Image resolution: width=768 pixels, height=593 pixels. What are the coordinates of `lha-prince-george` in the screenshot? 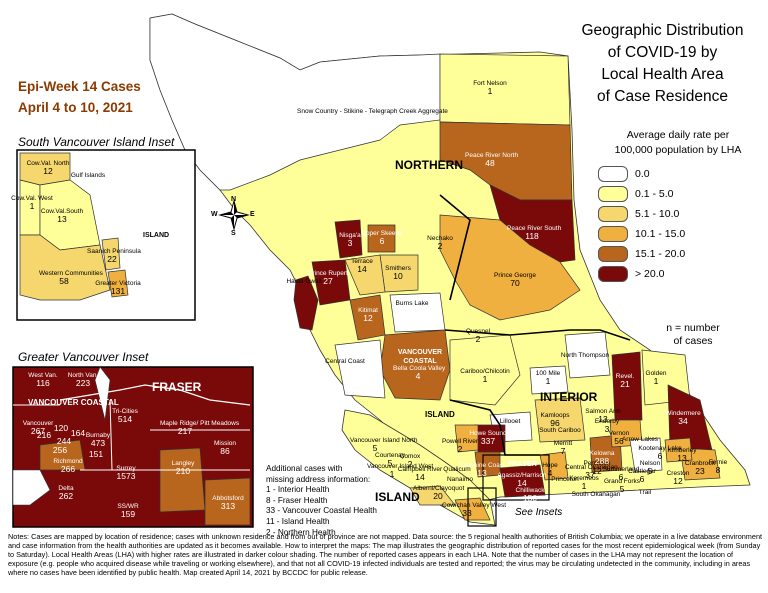 It's located at (510, 267).